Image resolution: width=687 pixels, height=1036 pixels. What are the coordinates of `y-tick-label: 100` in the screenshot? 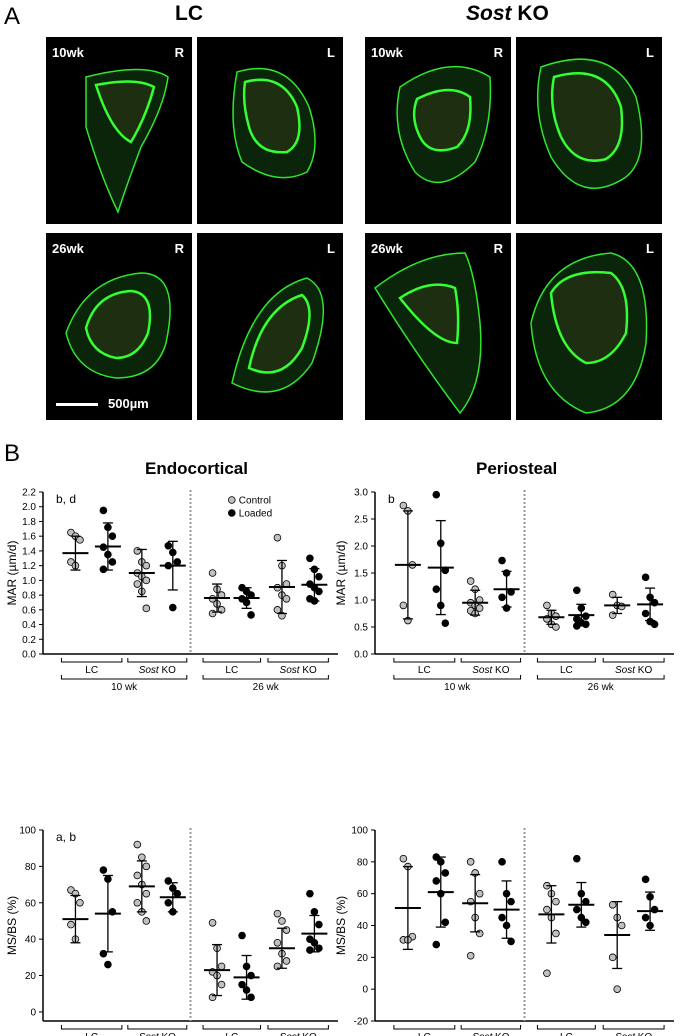 It's located at (27, 831).